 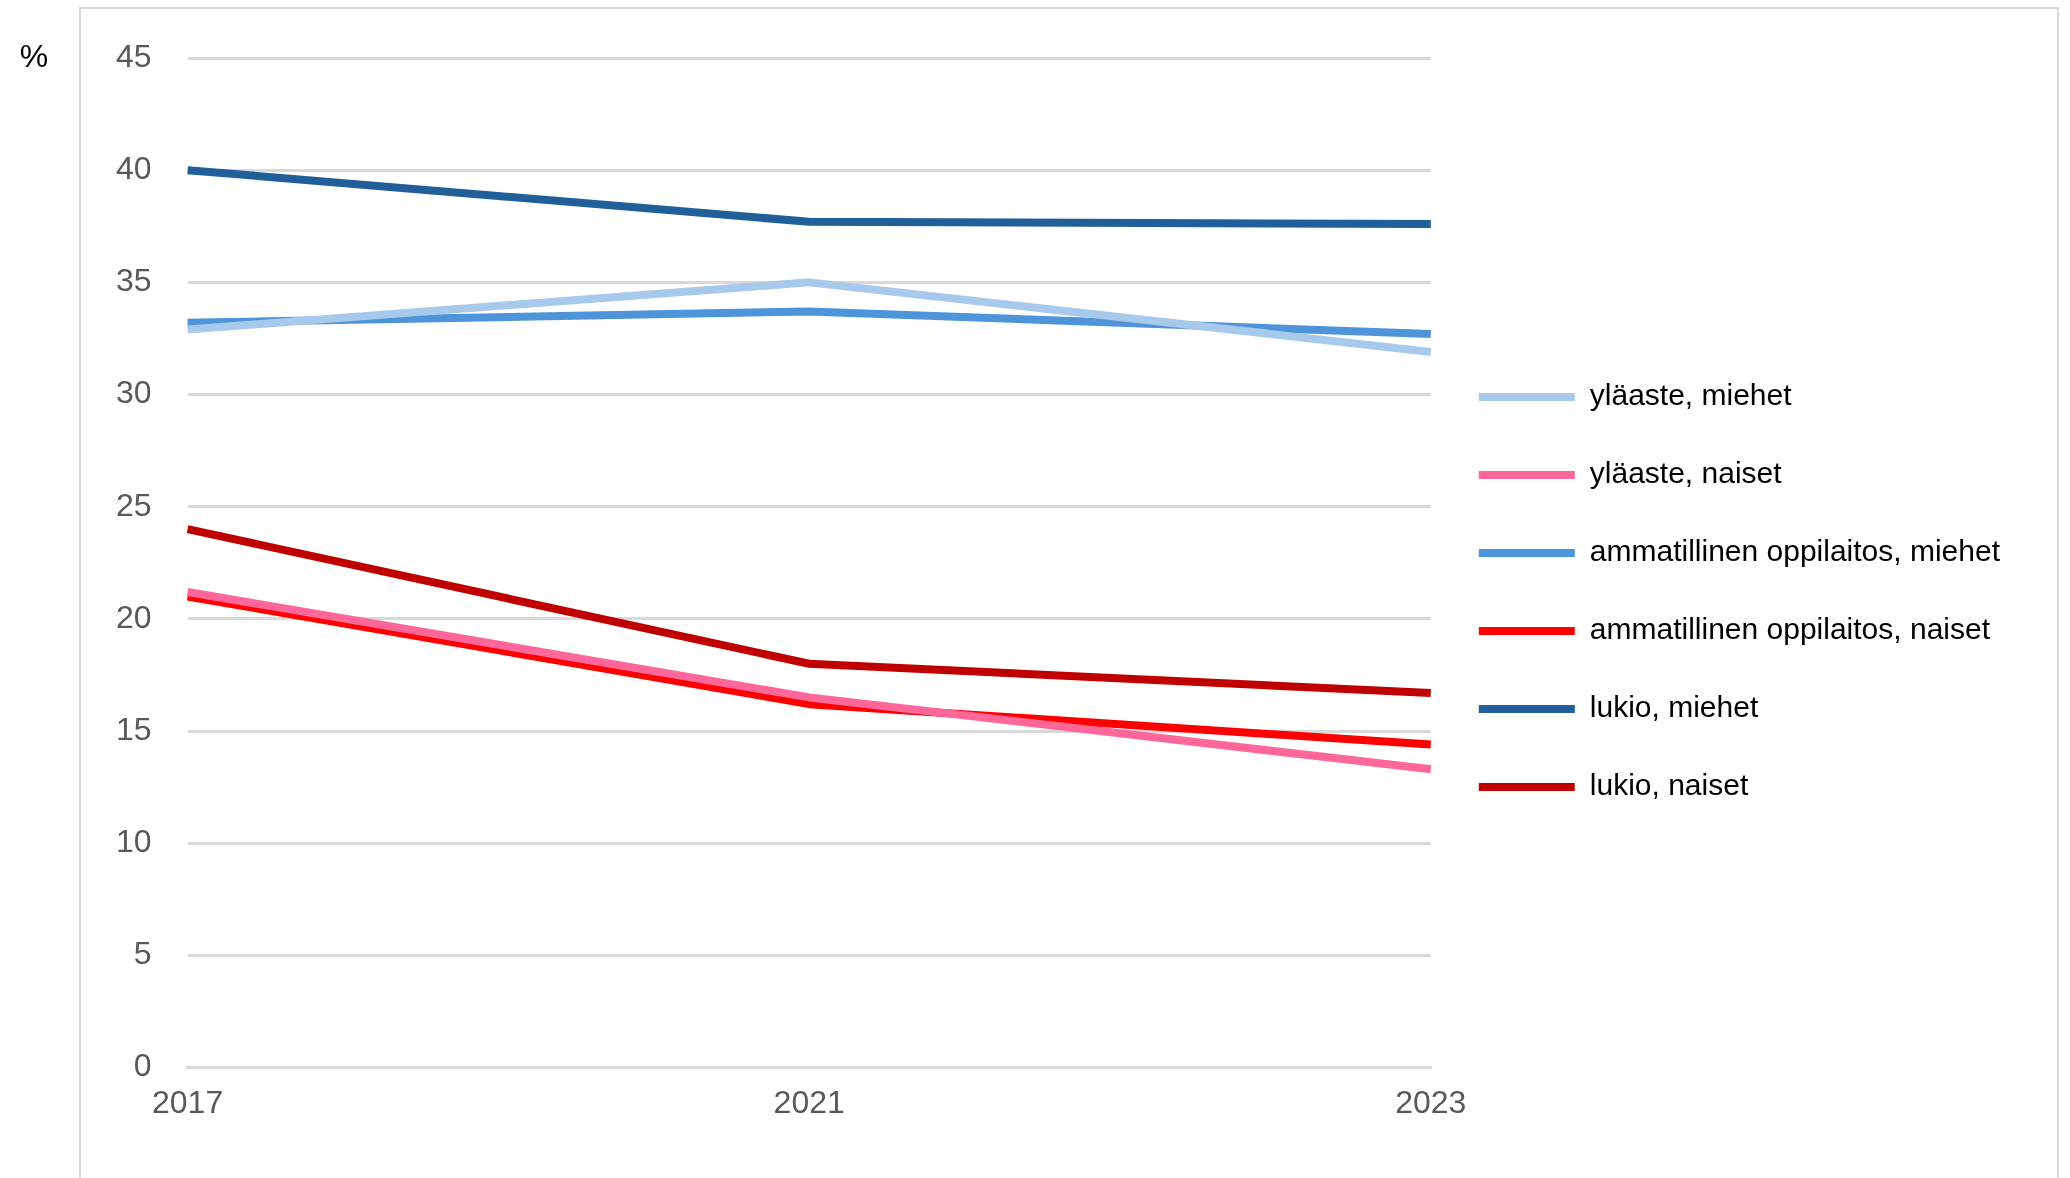 What do you see at coordinates (1674, 707) in the screenshot?
I see `legend-label: lukio, miehet` at bounding box center [1674, 707].